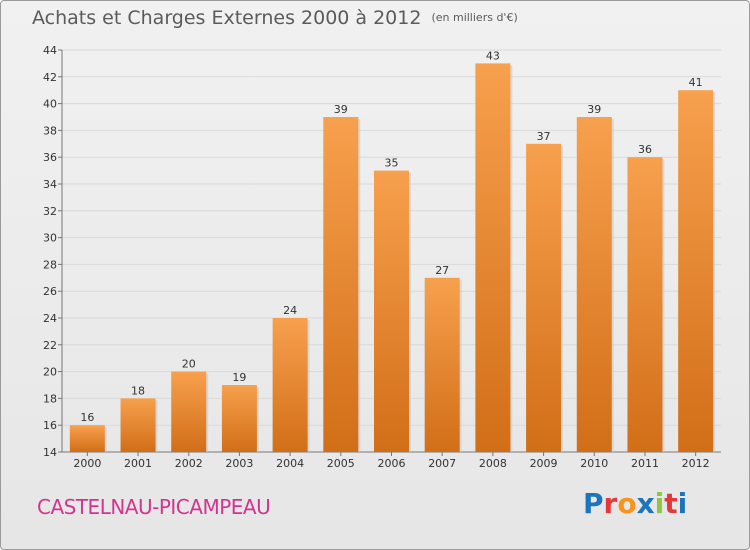 The image size is (750, 550). What do you see at coordinates (87, 417) in the screenshot?
I see `bar-value-label: 16` at bounding box center [87, 417].